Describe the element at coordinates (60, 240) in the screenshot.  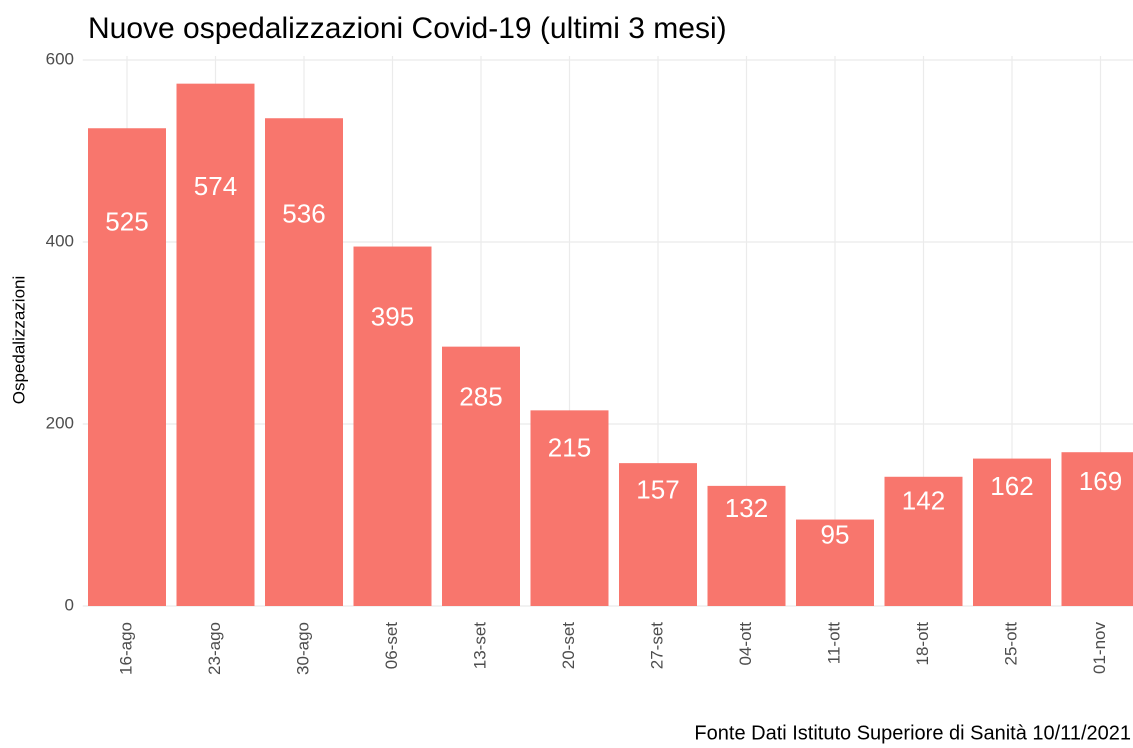
I see `y-tick-label: 400` at that location.